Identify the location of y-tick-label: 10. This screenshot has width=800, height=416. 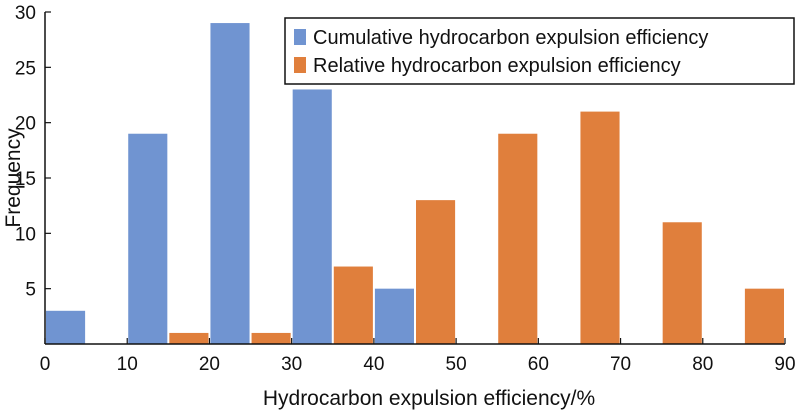
(25, 234).